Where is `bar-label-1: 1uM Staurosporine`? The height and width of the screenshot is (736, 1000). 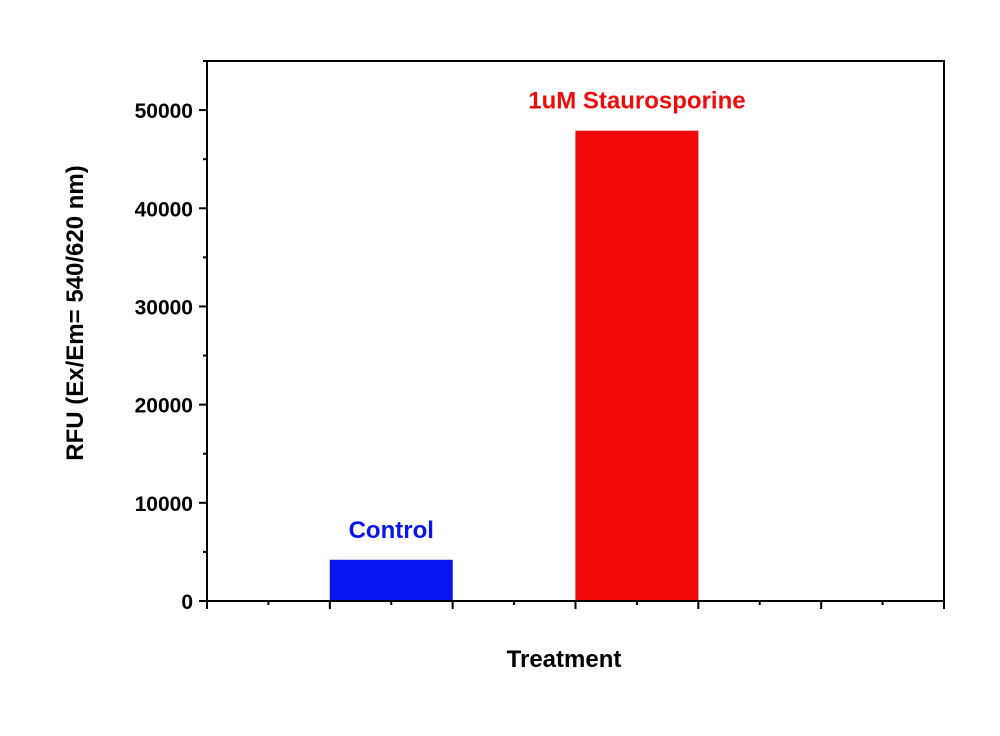
bar-label-1: 1uM Staurosporine is located at coordinates (636, 101).